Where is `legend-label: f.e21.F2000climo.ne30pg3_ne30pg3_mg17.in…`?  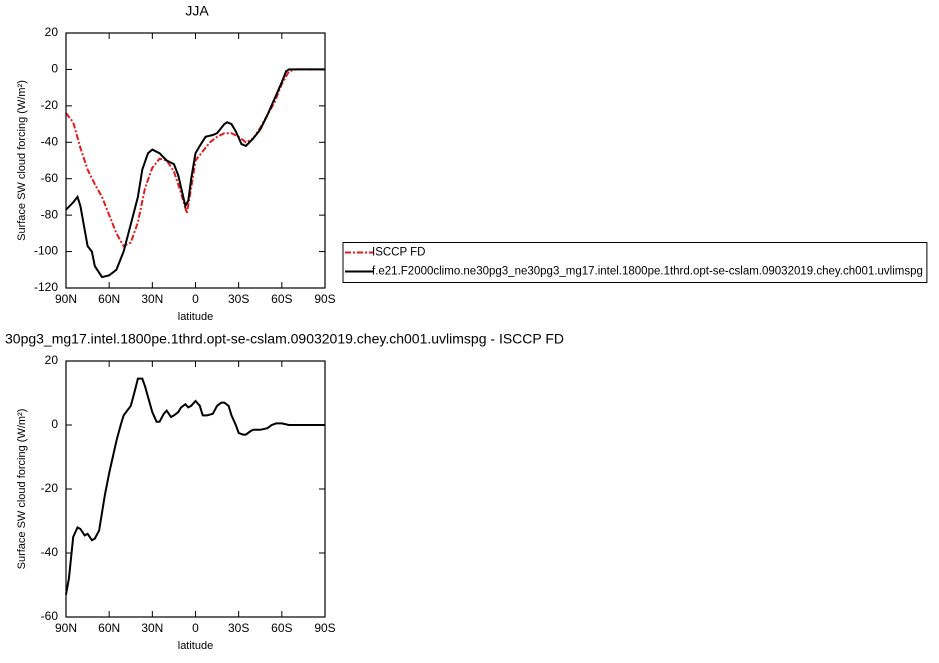
legend-label: f.e21.F2000climo.ne30pg3_ne30pg3_mg17.in… is located at coordinates (647, 272).